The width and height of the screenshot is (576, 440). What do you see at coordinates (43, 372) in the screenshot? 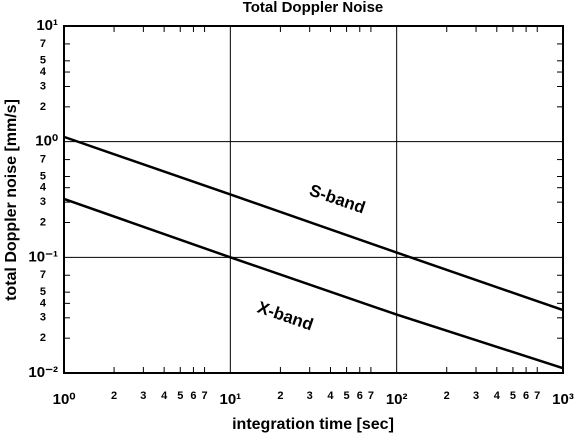
I see `y-tick-label: 10⁻²` at bounding box center [43, 372].